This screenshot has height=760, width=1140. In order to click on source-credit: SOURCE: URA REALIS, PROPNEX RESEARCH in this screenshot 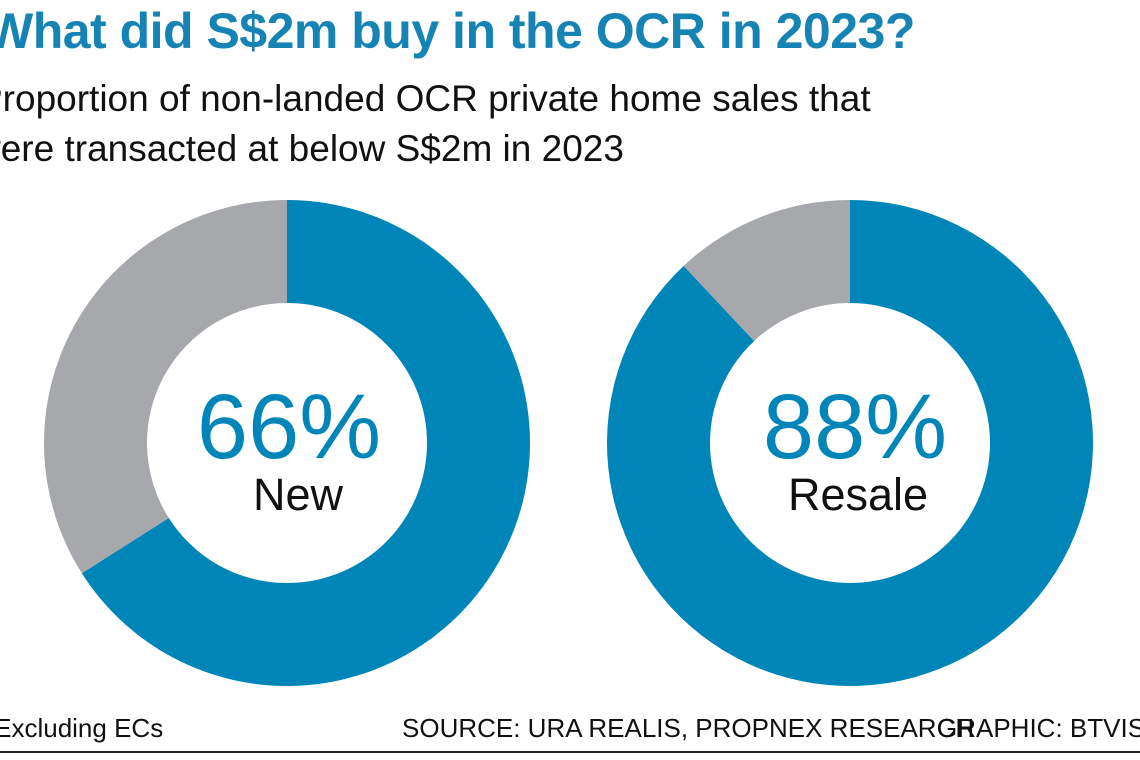, I will do `click(688, 728)`.